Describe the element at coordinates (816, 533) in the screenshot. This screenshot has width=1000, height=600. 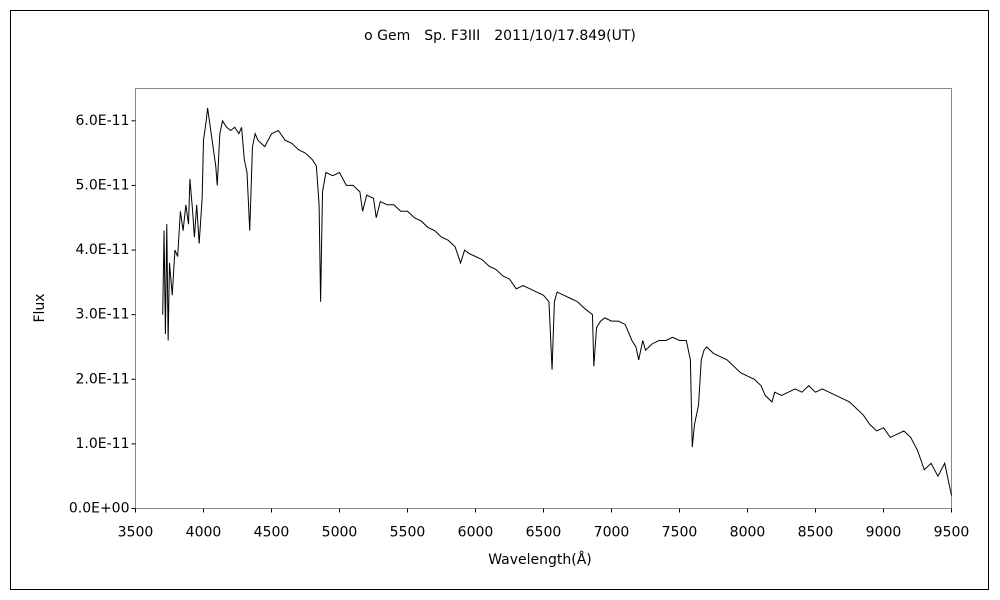
I see `x-tick-label: 8500` at that location.